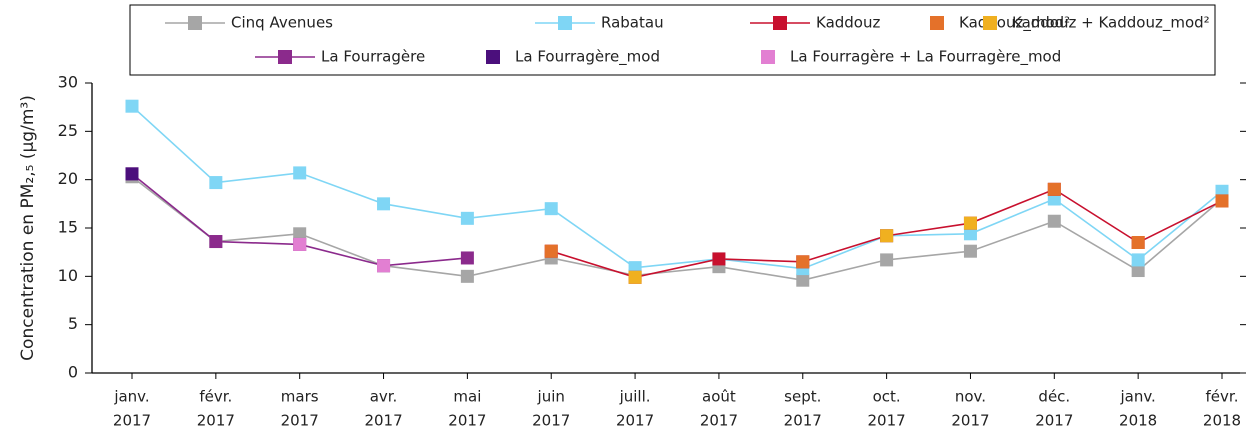  What do you see at coordinates (373, 57) in the screenshot?
I see `legend-label: La Fourragère` at bounding box center [373, 57].